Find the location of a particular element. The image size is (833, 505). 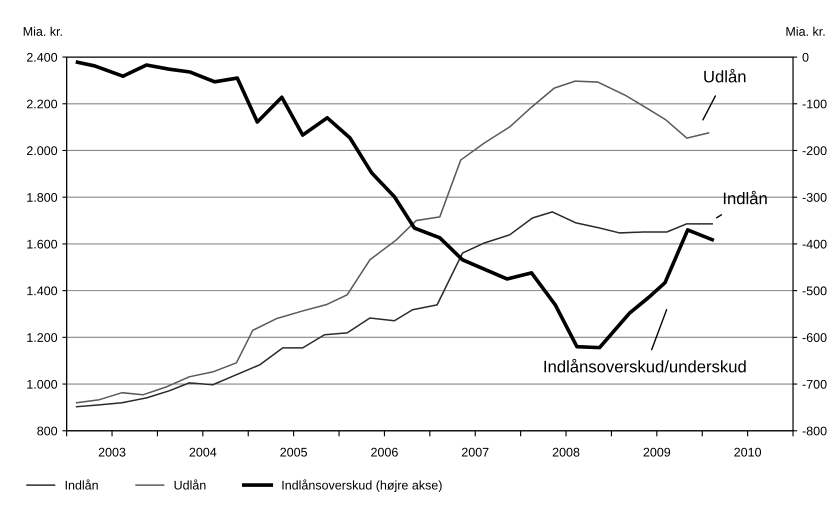

x-tick-label: 2008 is located at coordinates (566, 452).